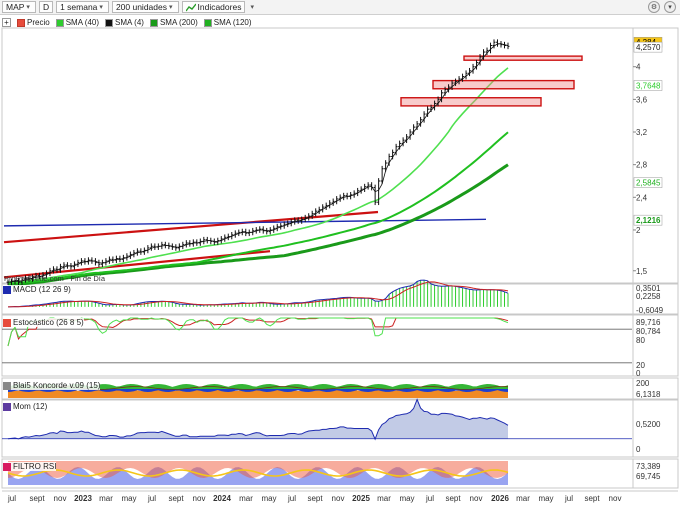  I want to click on rsi-blue-area, so click(258, 476).